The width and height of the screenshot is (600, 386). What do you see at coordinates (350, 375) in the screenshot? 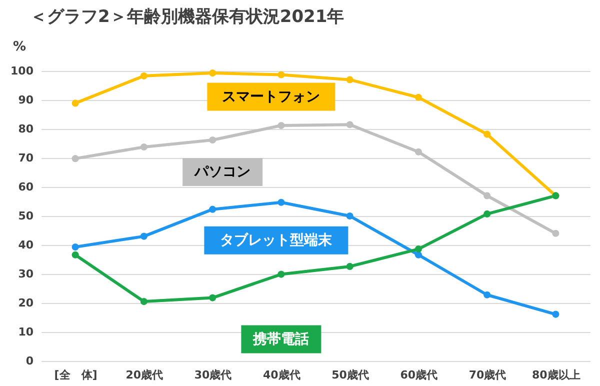
I see `x-tick-label: 50歳代` at bounding box center [350, 375].